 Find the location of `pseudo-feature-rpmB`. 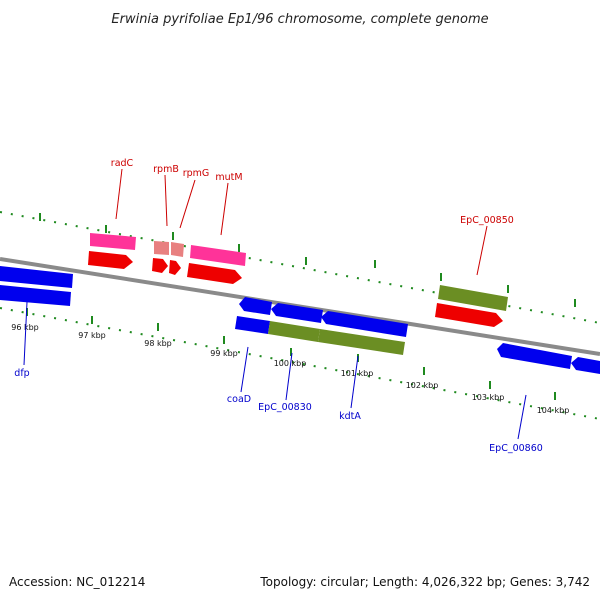

pseudo-feature-rpmB is located at coordinates (161, 248).